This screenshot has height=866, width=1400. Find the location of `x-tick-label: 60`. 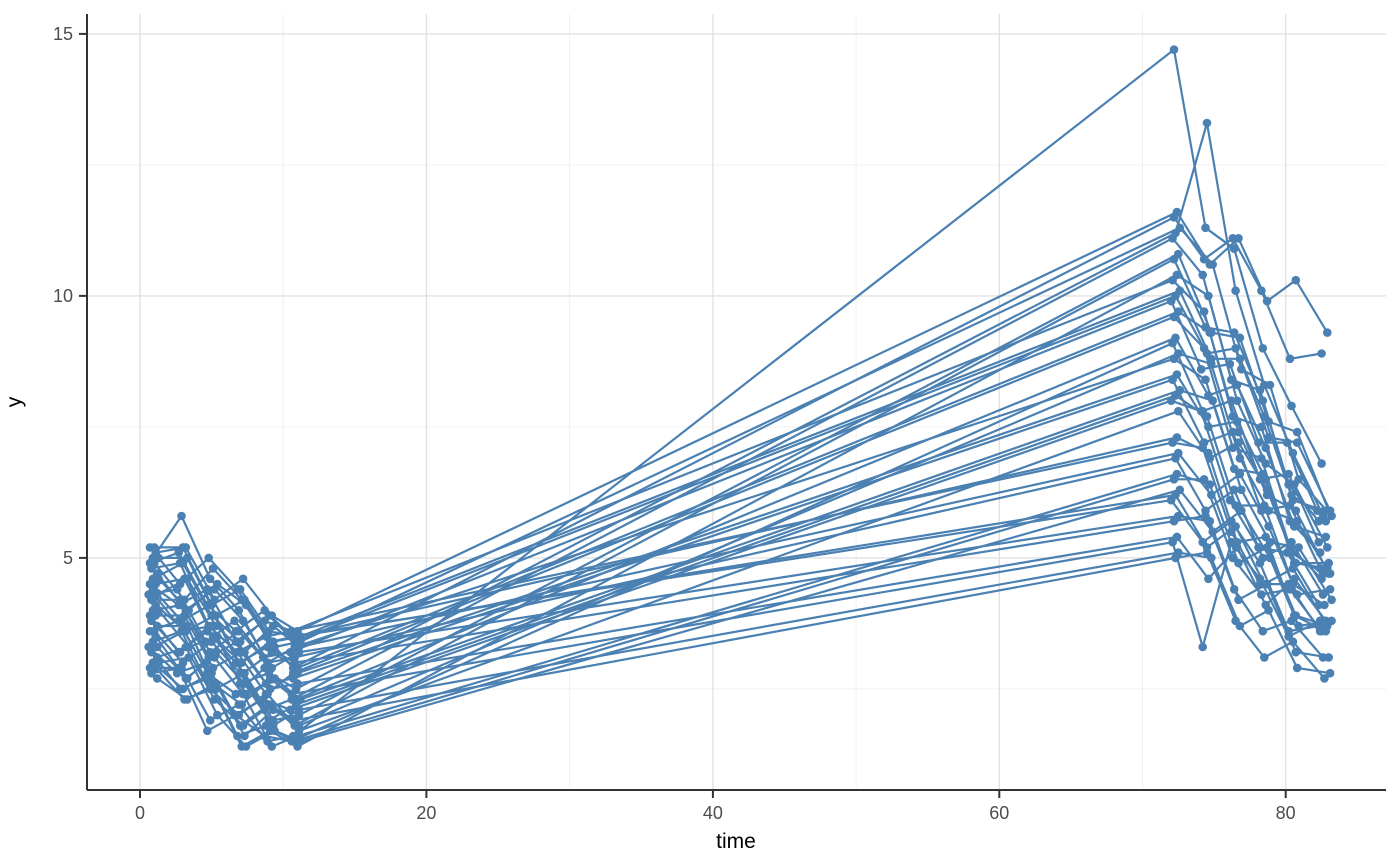

x-tick-label: 60 is located at coordinates (999, 813).